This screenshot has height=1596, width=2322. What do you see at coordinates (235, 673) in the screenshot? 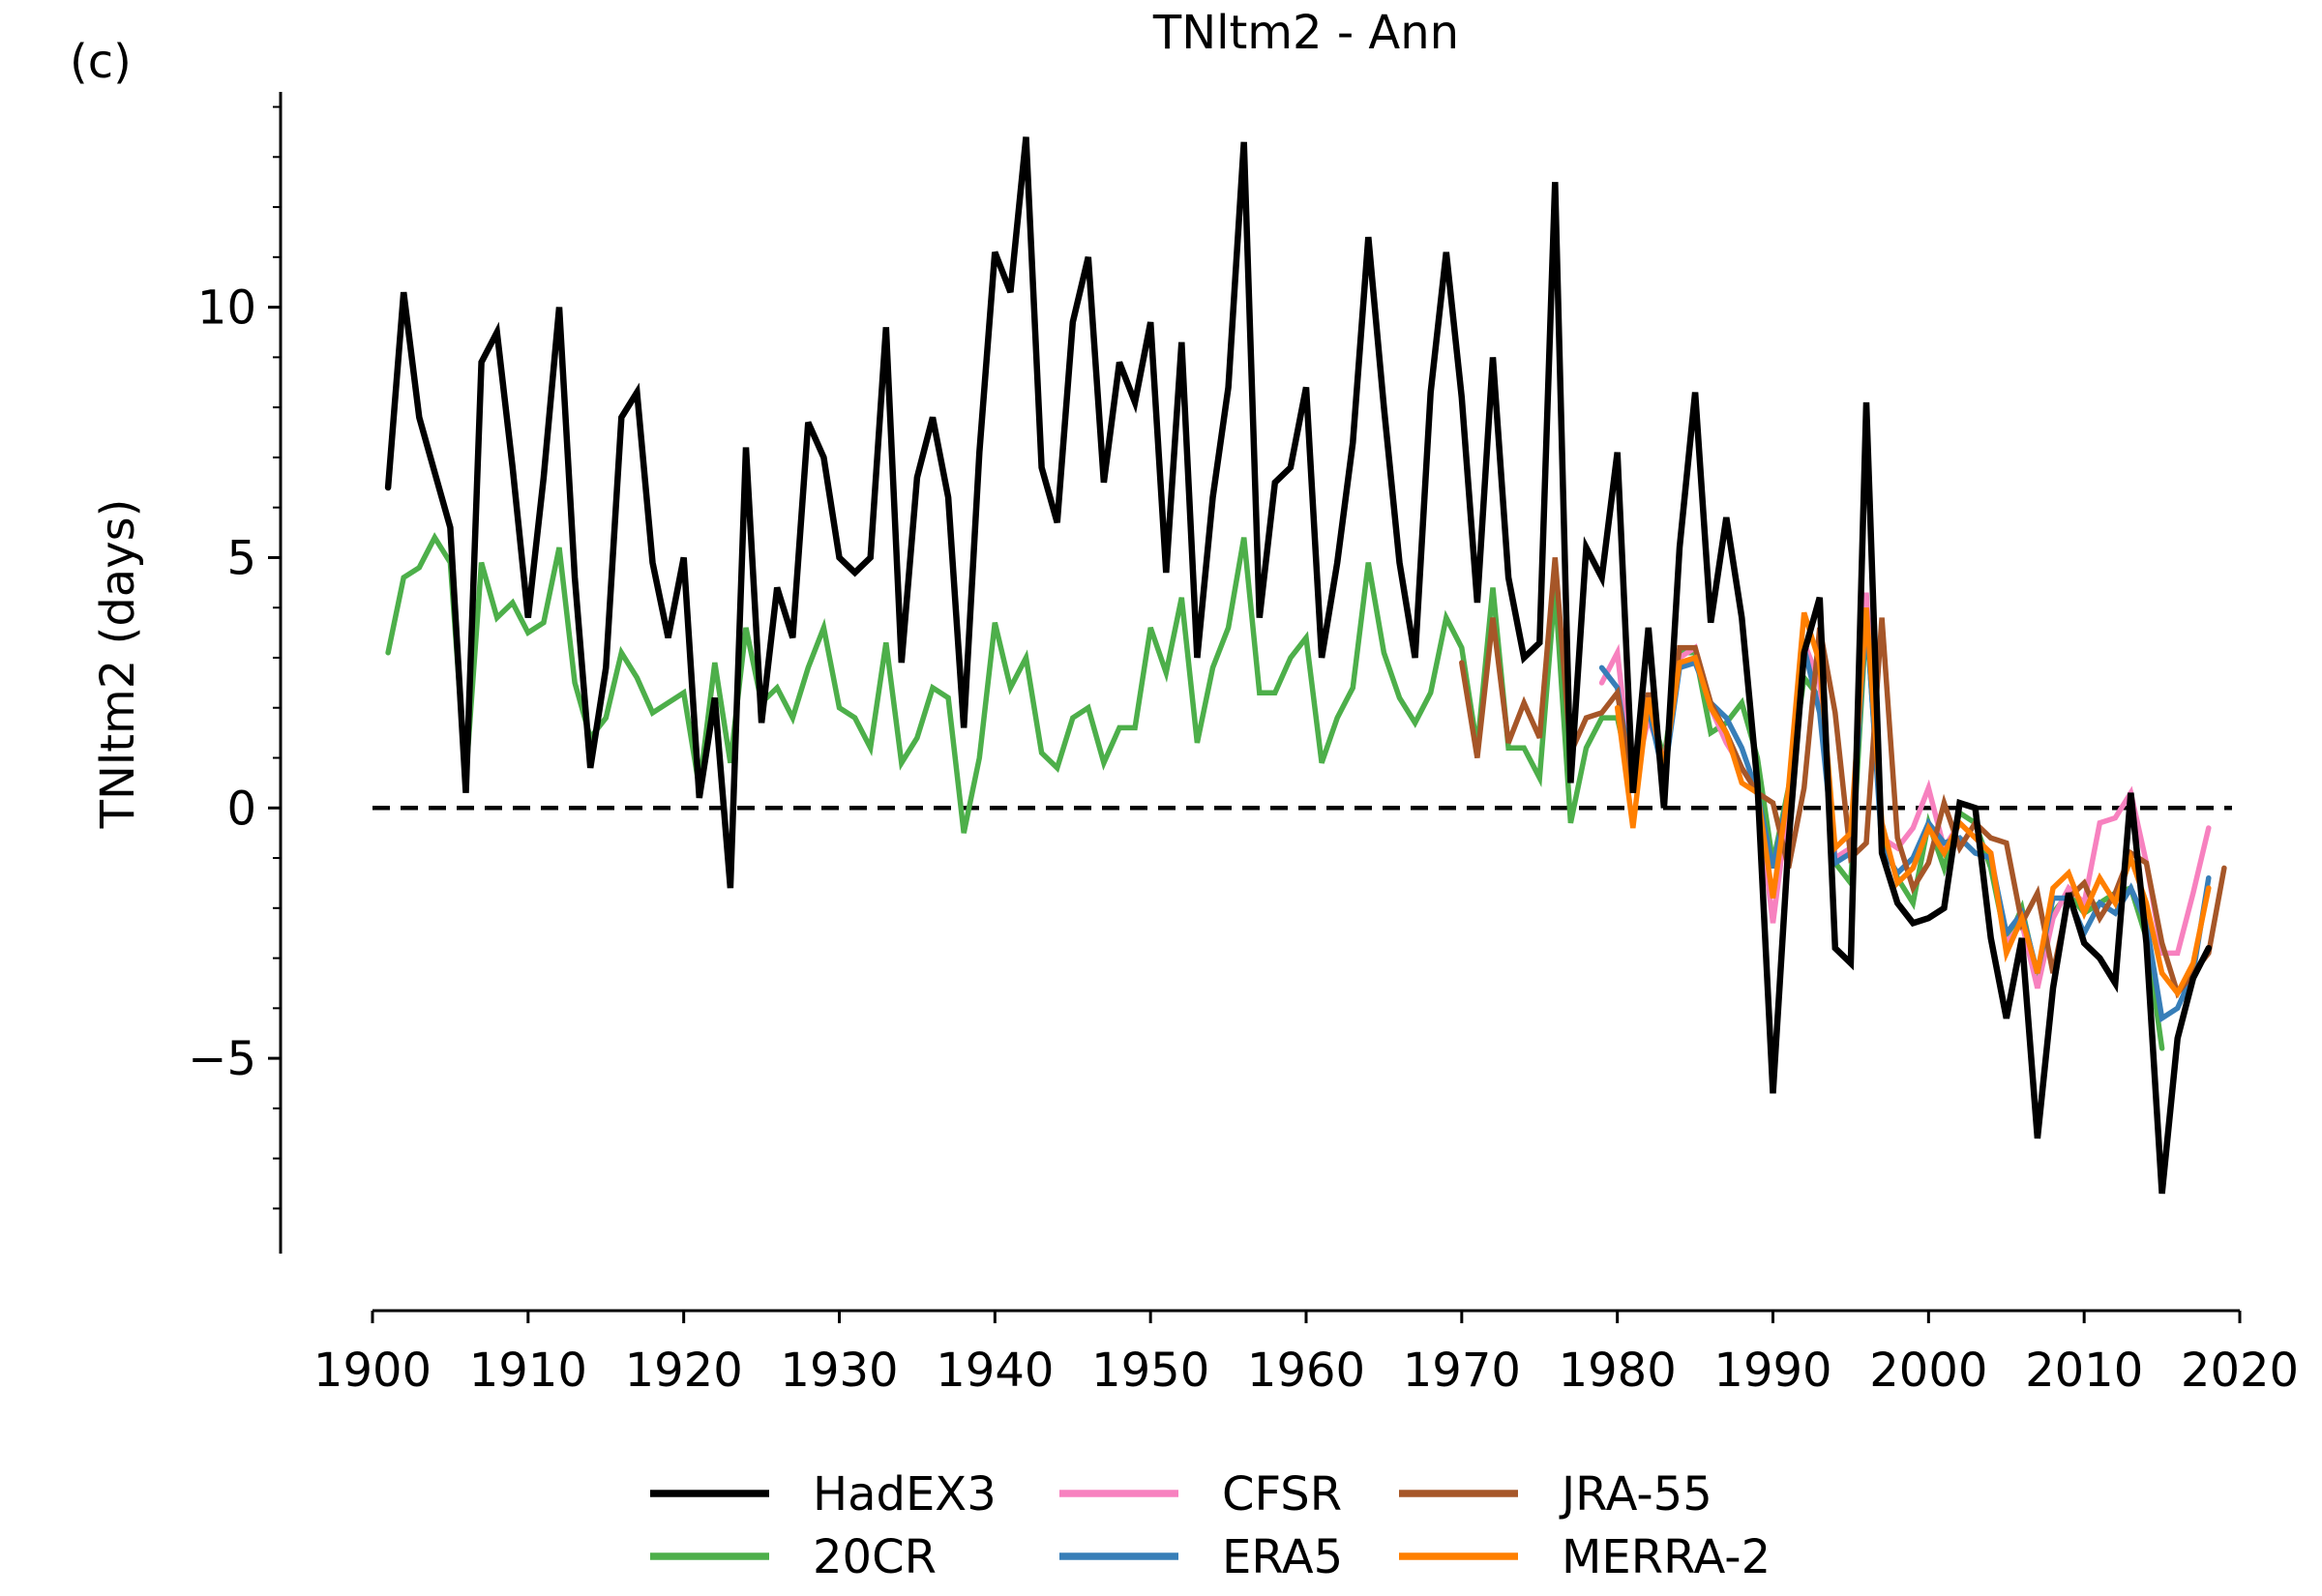
I see `y-axis: 10 5 0 −5` at bounding box center [235, 673].